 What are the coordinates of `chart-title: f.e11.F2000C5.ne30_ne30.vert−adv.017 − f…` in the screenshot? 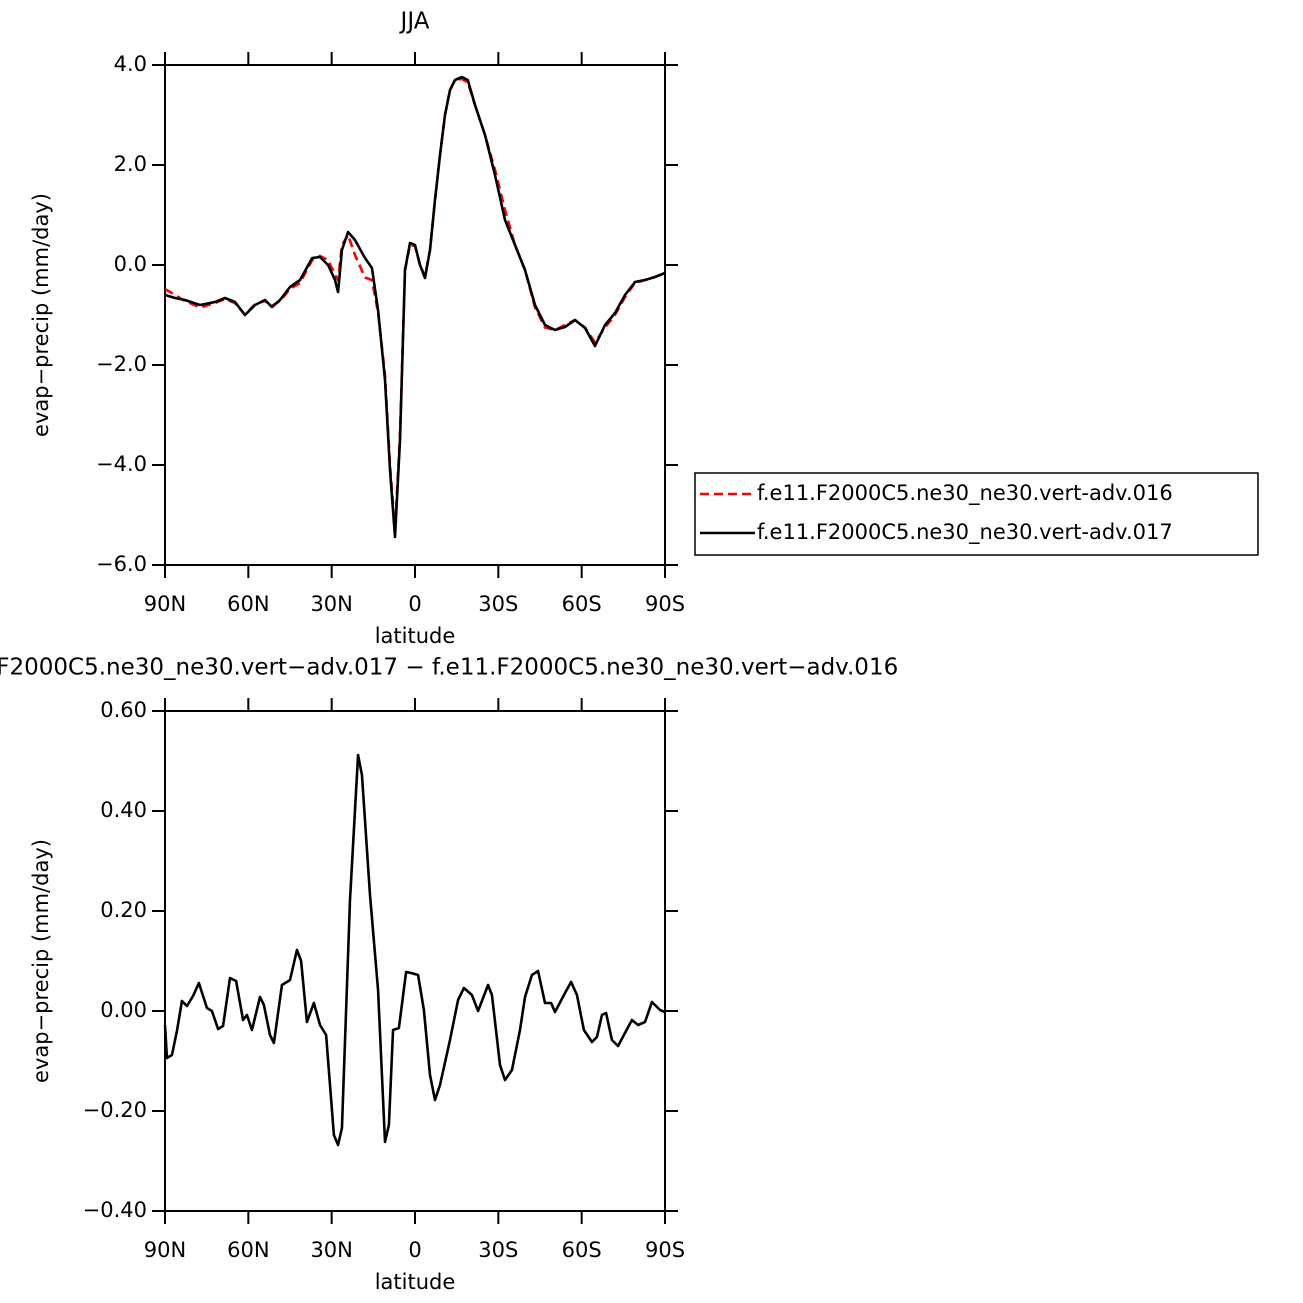 It's located at (449, 668).